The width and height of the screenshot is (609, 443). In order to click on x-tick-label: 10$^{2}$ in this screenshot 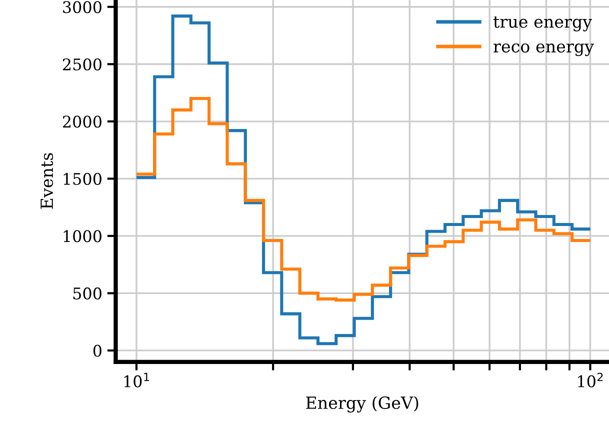, I will do `click(590, 380)`.